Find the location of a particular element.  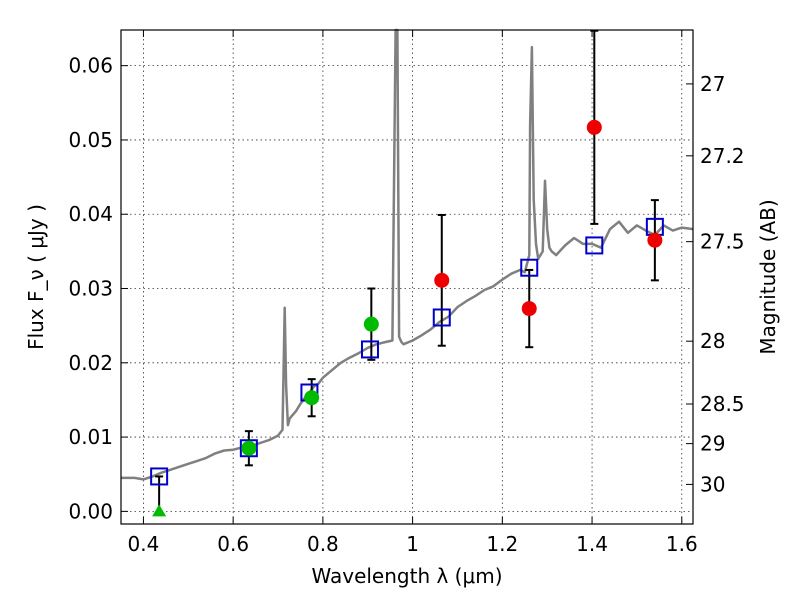

y2-axis-label: Magnitude (AB) is located at coordinates (768, 276).